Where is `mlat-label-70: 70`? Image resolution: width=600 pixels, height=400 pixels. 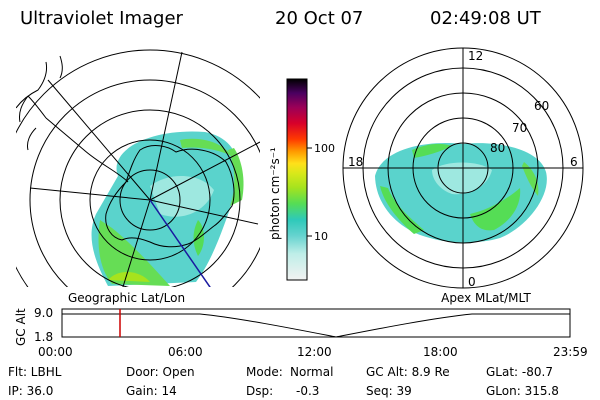 mlat-label-70: 70 is located at coordinates (519, 128).